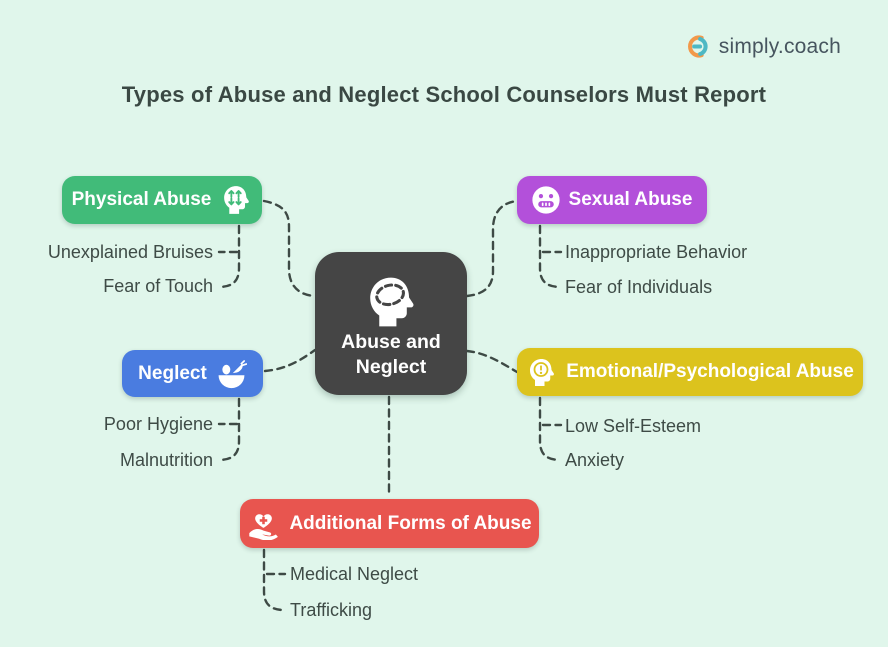 This screenshot has width=888, height=647. I want to click on leaf-fear-of-individuals: Fear of Individuals, so click(639, 287).